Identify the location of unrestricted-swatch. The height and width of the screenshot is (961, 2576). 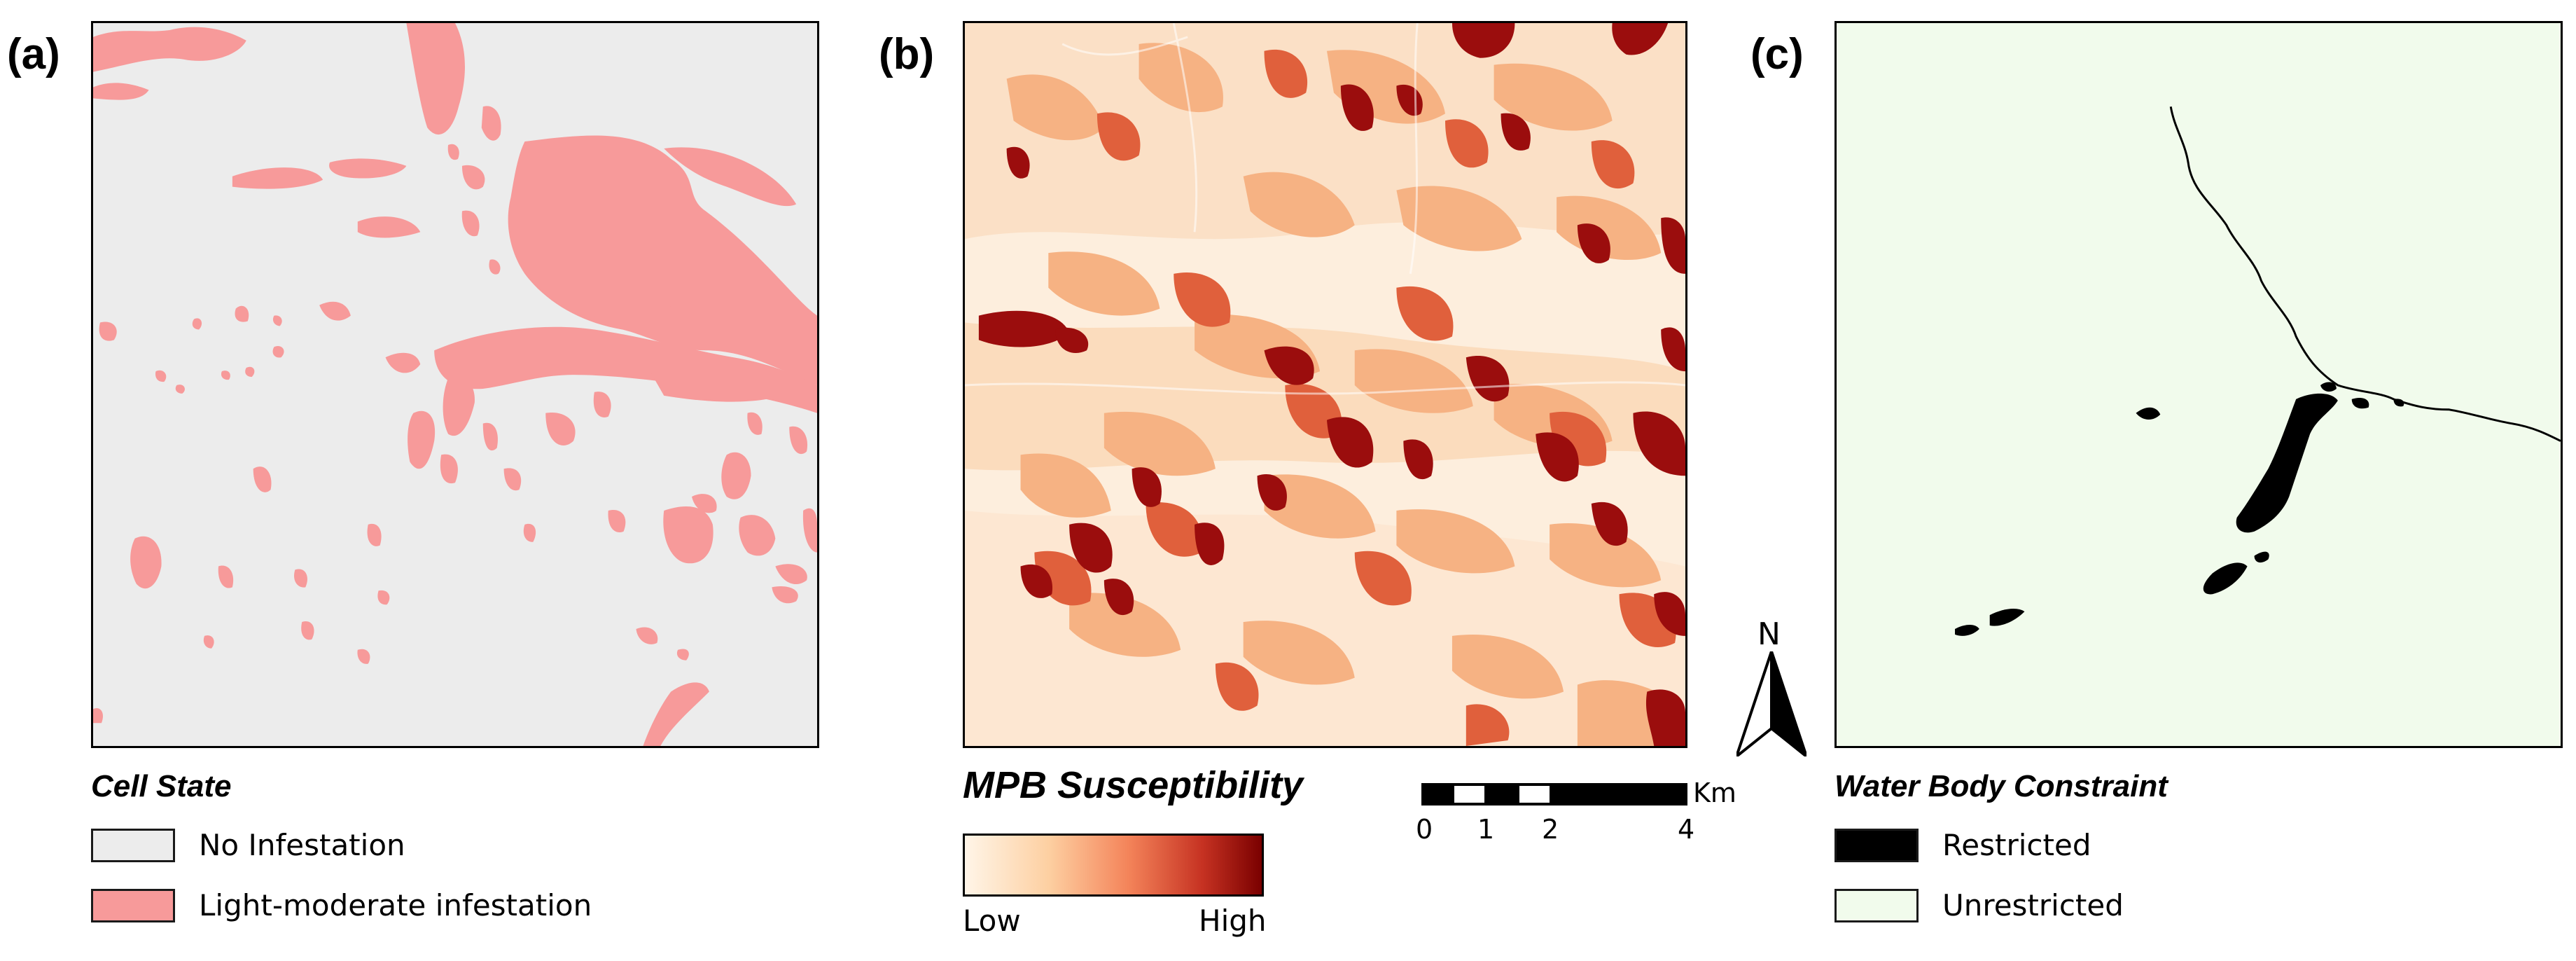
(1876, 905).